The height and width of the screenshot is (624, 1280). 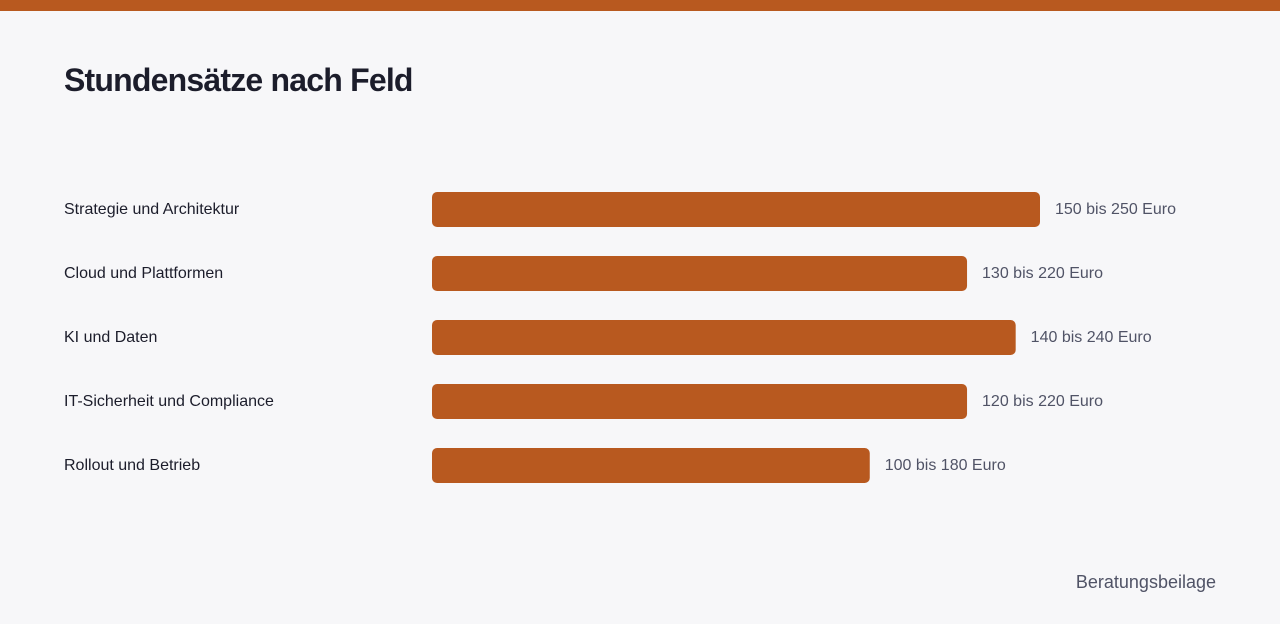 What do you see at coordinates (132, 465) in the screenshot?
I see `category-label: Rollout und Betrieb` at bounding box center [132, 465].